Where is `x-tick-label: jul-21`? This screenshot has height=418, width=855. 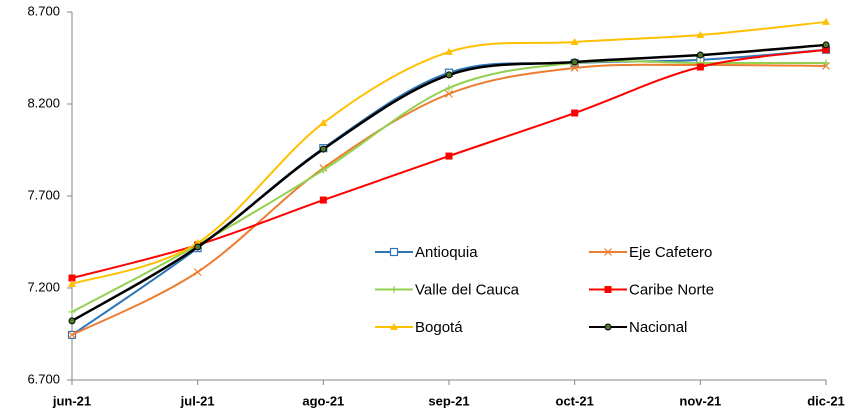
x-tick-label: jul-21 is located at coordinates (197, 400).